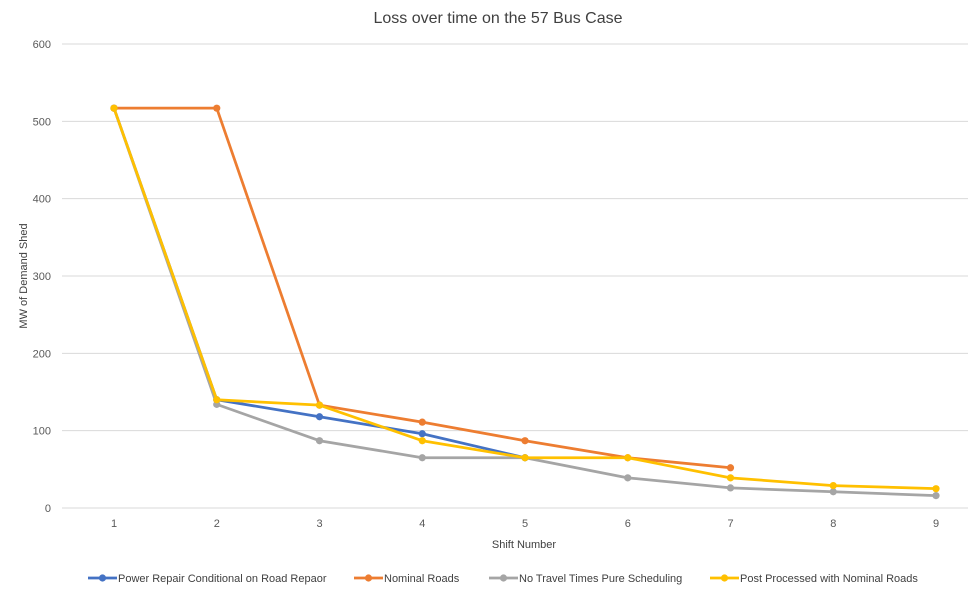  What do you see at coordinates (42, 45) in the screenshot?
I see `y-tick-label: 600` at bounding box center [42, 45].